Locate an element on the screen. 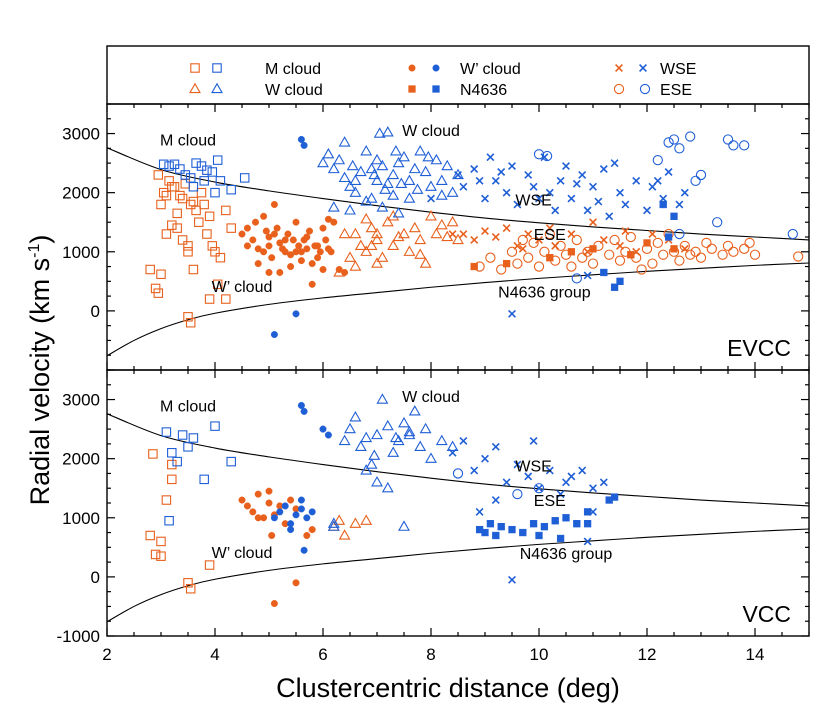 This screenshot has width=830, height=706. x-axis-label: Clustercentric distance (deg) is located at coordinates (448, 688).